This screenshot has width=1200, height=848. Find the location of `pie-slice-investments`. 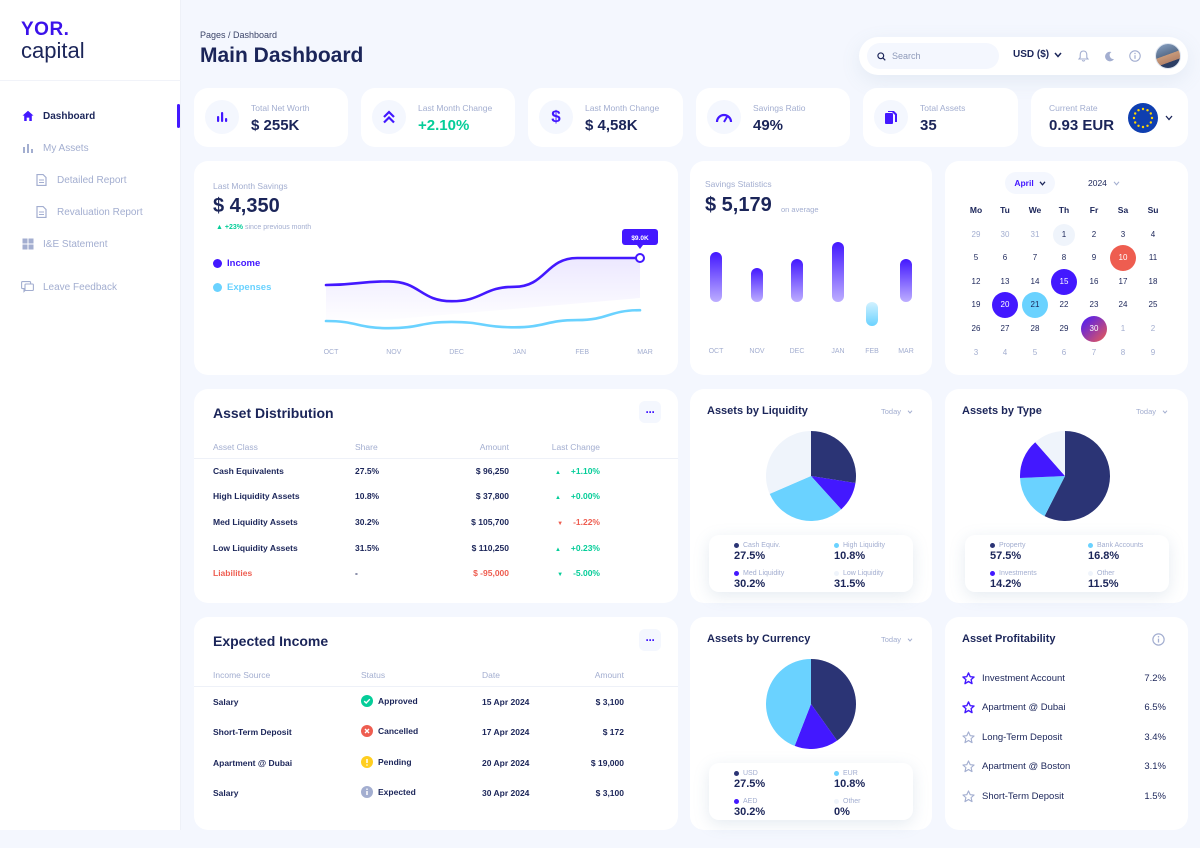

pie-slice-investments is located at coordinates (1042, 460).